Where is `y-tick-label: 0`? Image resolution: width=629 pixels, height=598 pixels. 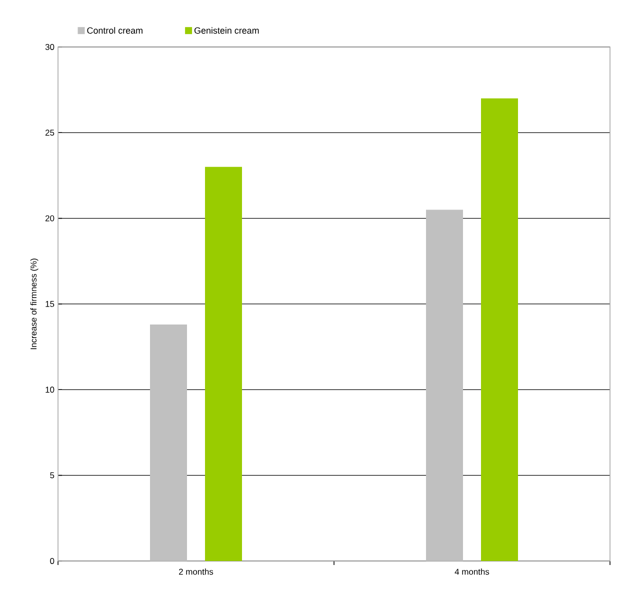 y-tick-label: 0 is located at coordinates (52, 561).